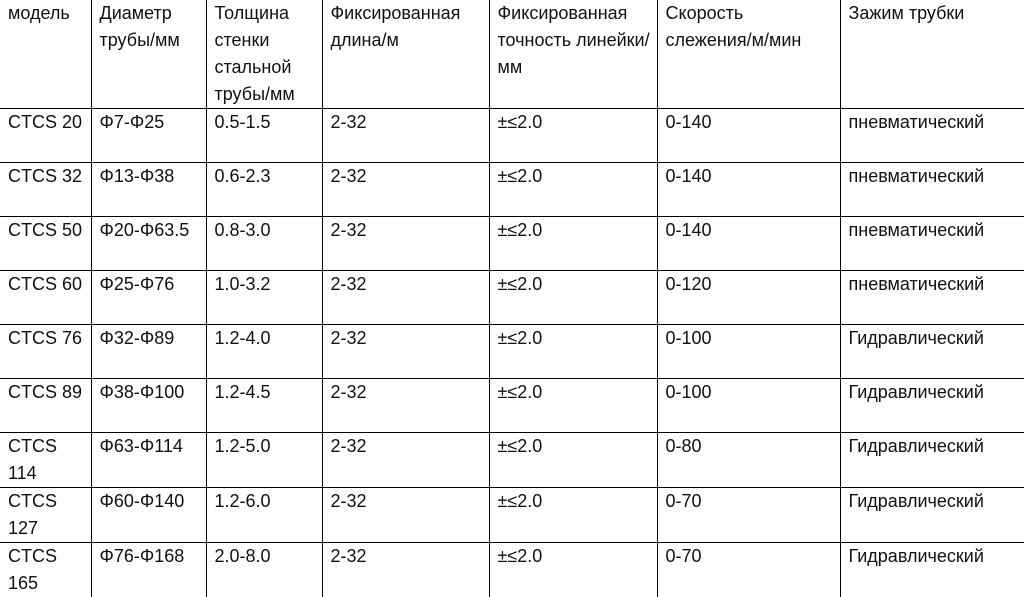 This screenshot has width=1024, height=597. Describe the element at coordinates (264, 406) in the screenshot. I see `cell-wall-thickness: 1.2-4.5` at that location.